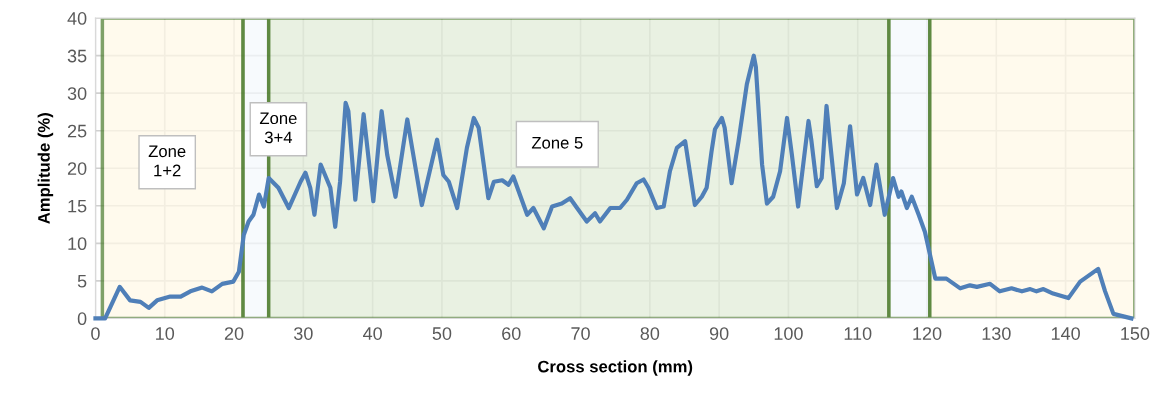  Describe the element at coordinates (234, 333) in the screenshot. I see `x-tick-label: 20` at that location.